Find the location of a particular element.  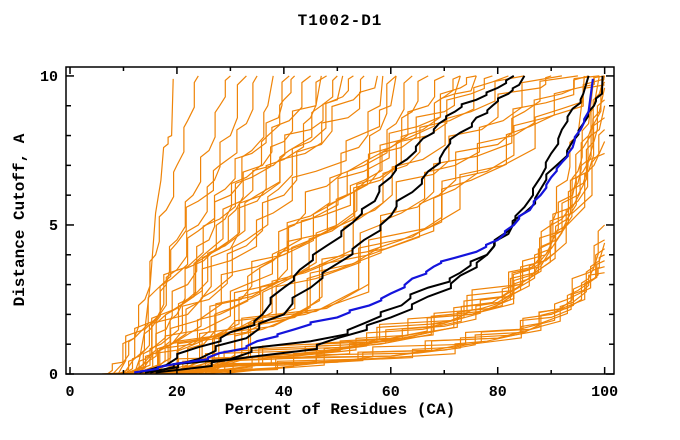

y-tick-label: 10 is located at coordinates (49, 77).